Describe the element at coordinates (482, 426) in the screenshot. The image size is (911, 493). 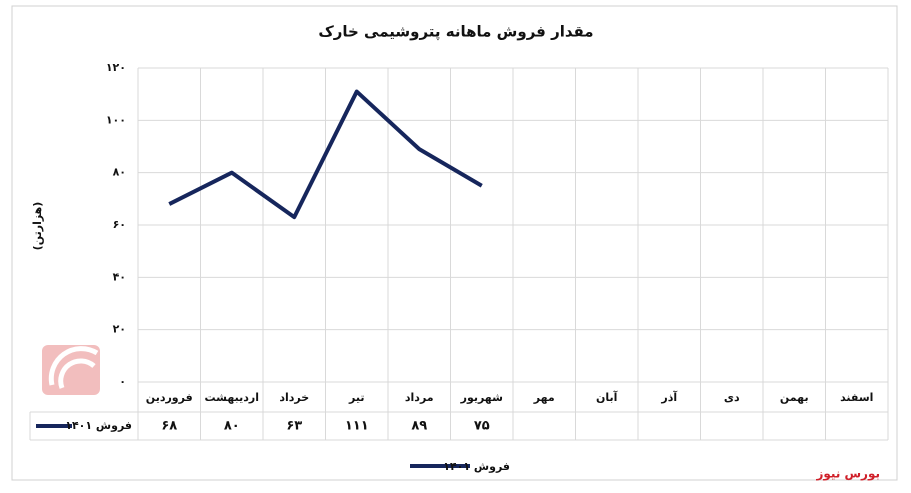
I see `table-value: ۷۵` at that location.